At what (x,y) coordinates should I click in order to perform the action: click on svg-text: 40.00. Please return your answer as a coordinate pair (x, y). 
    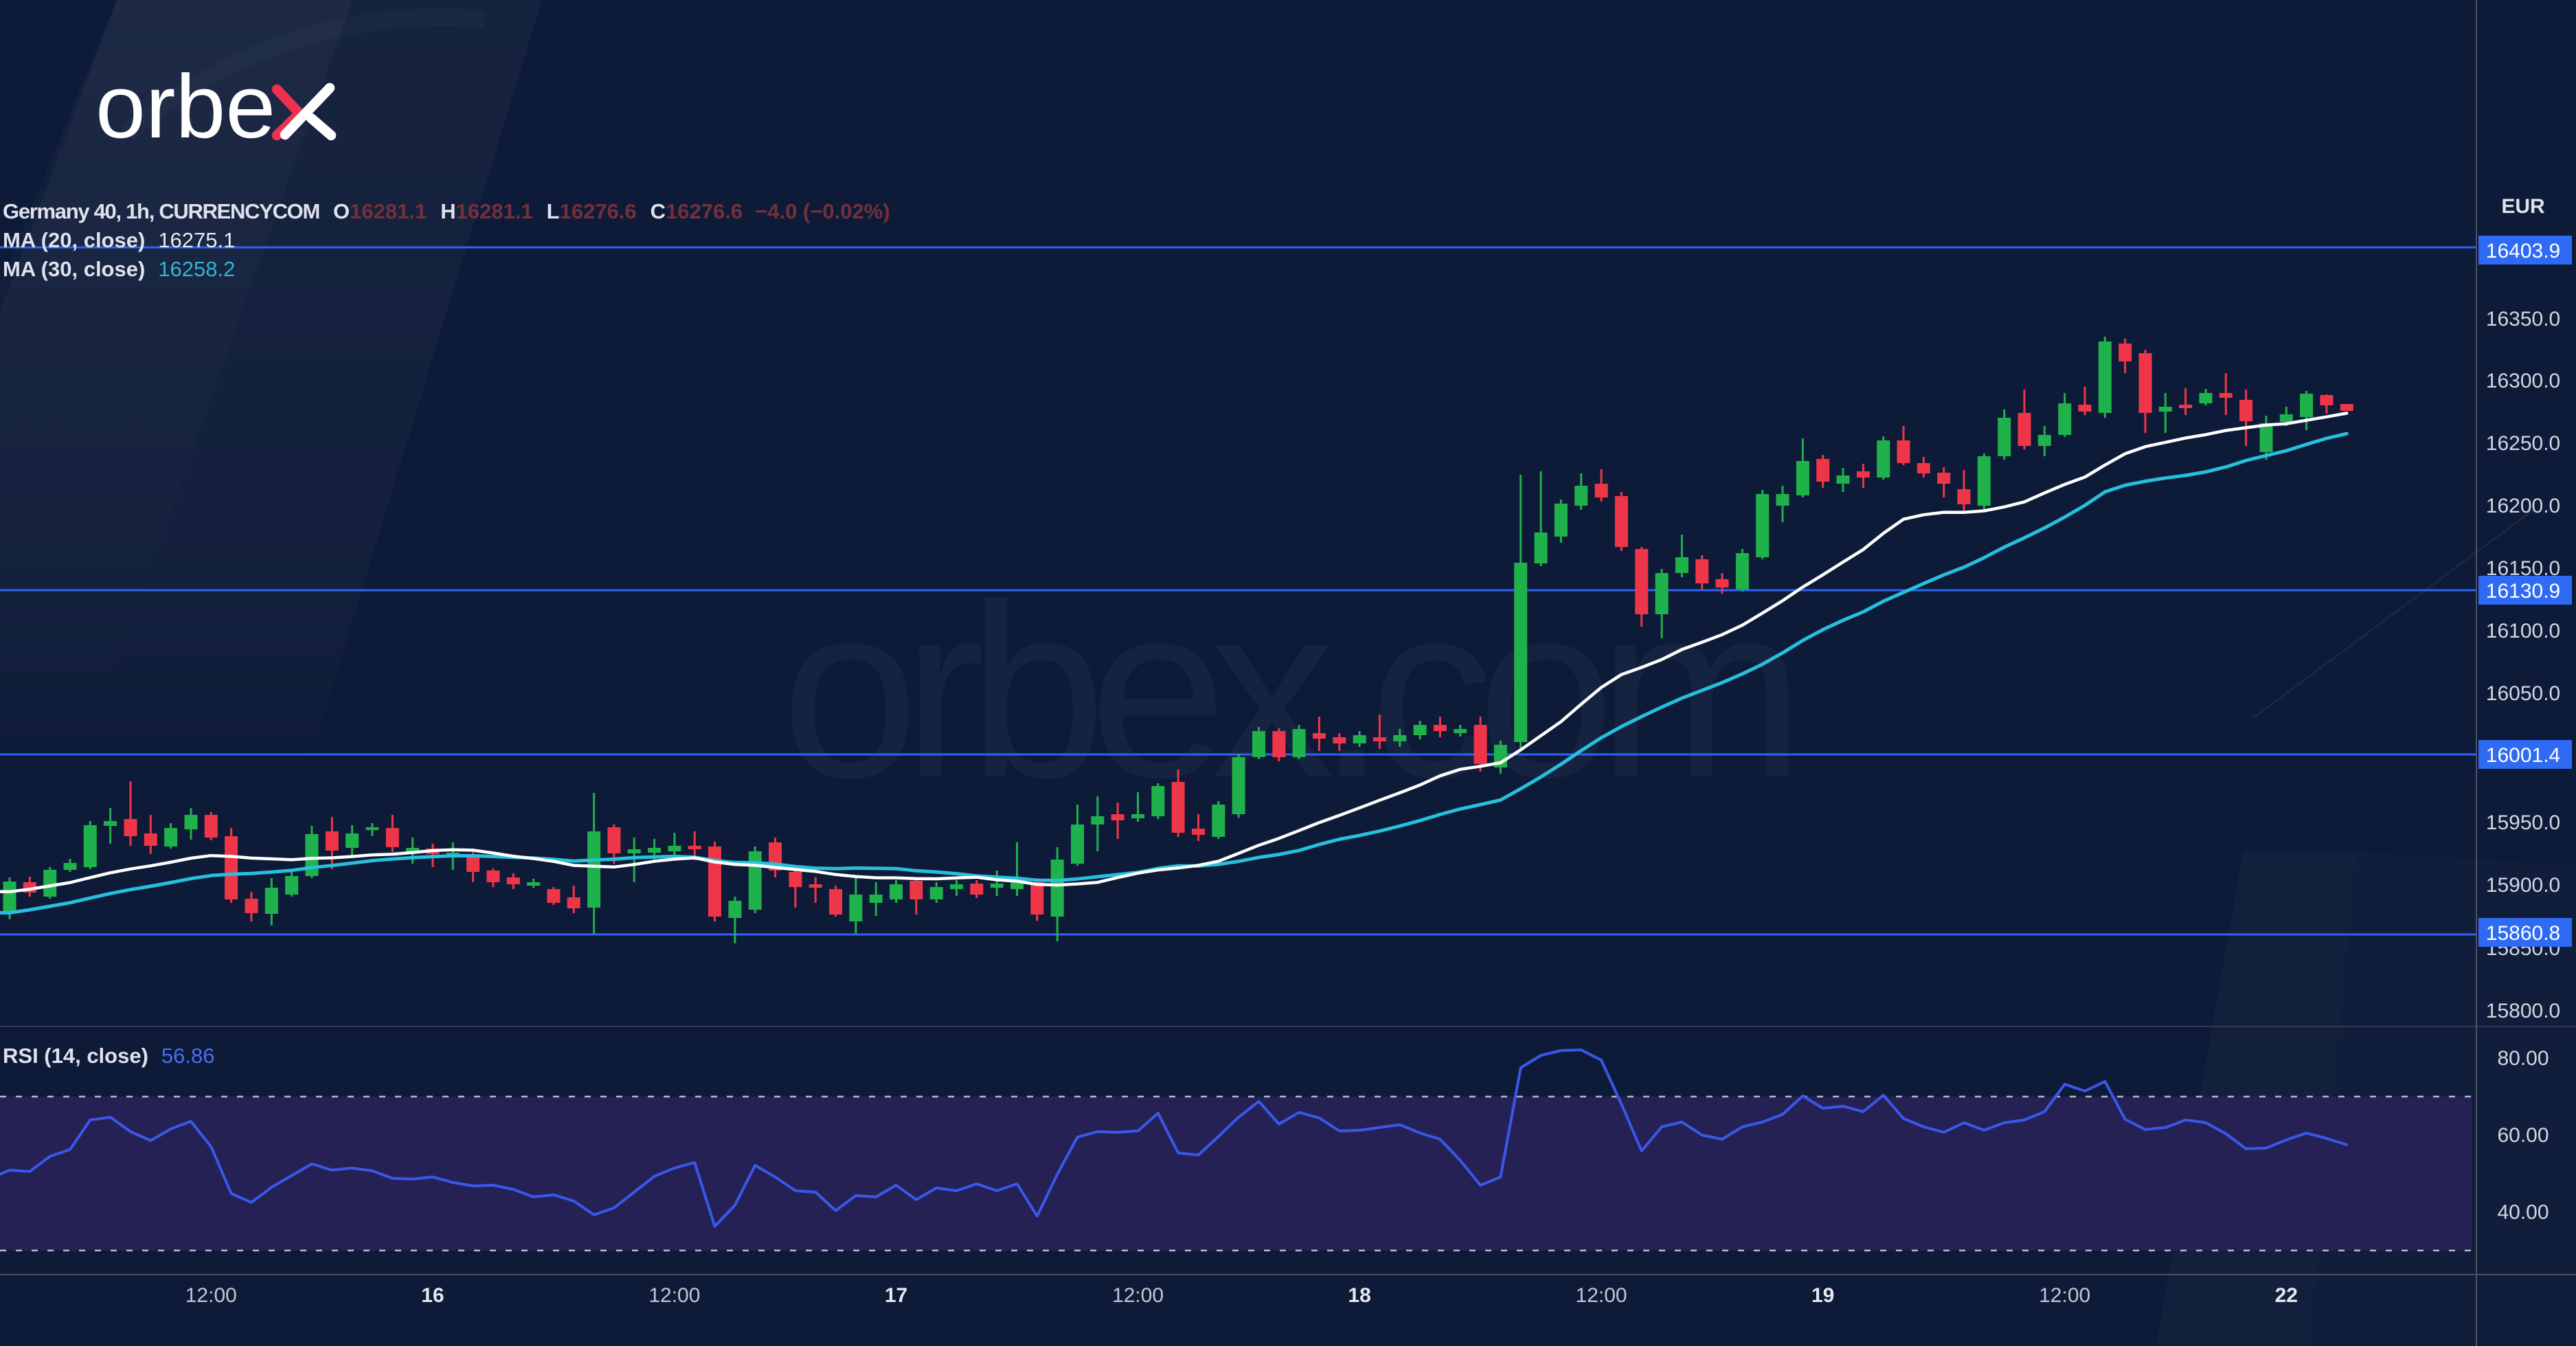
    Looking at the image, I should click on (2523, 1212).